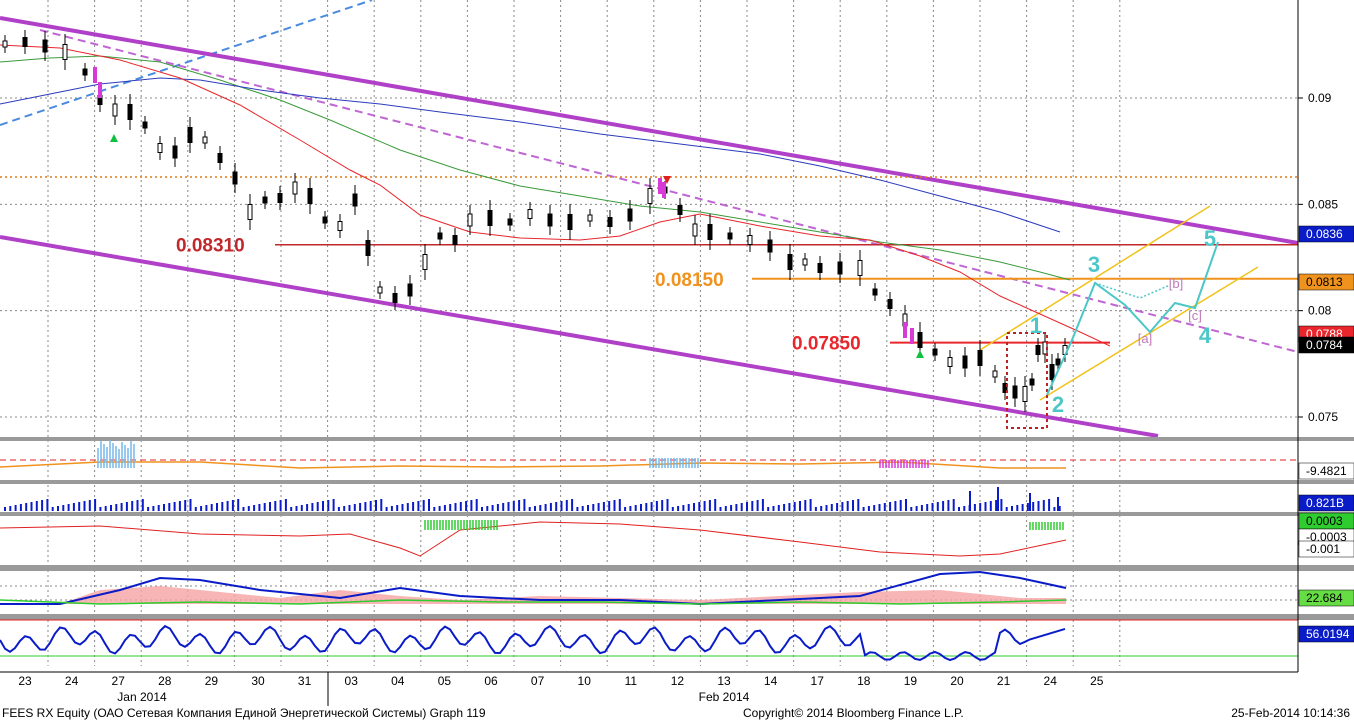  I want to click on level-label: 0.08150, so click(689, 280).